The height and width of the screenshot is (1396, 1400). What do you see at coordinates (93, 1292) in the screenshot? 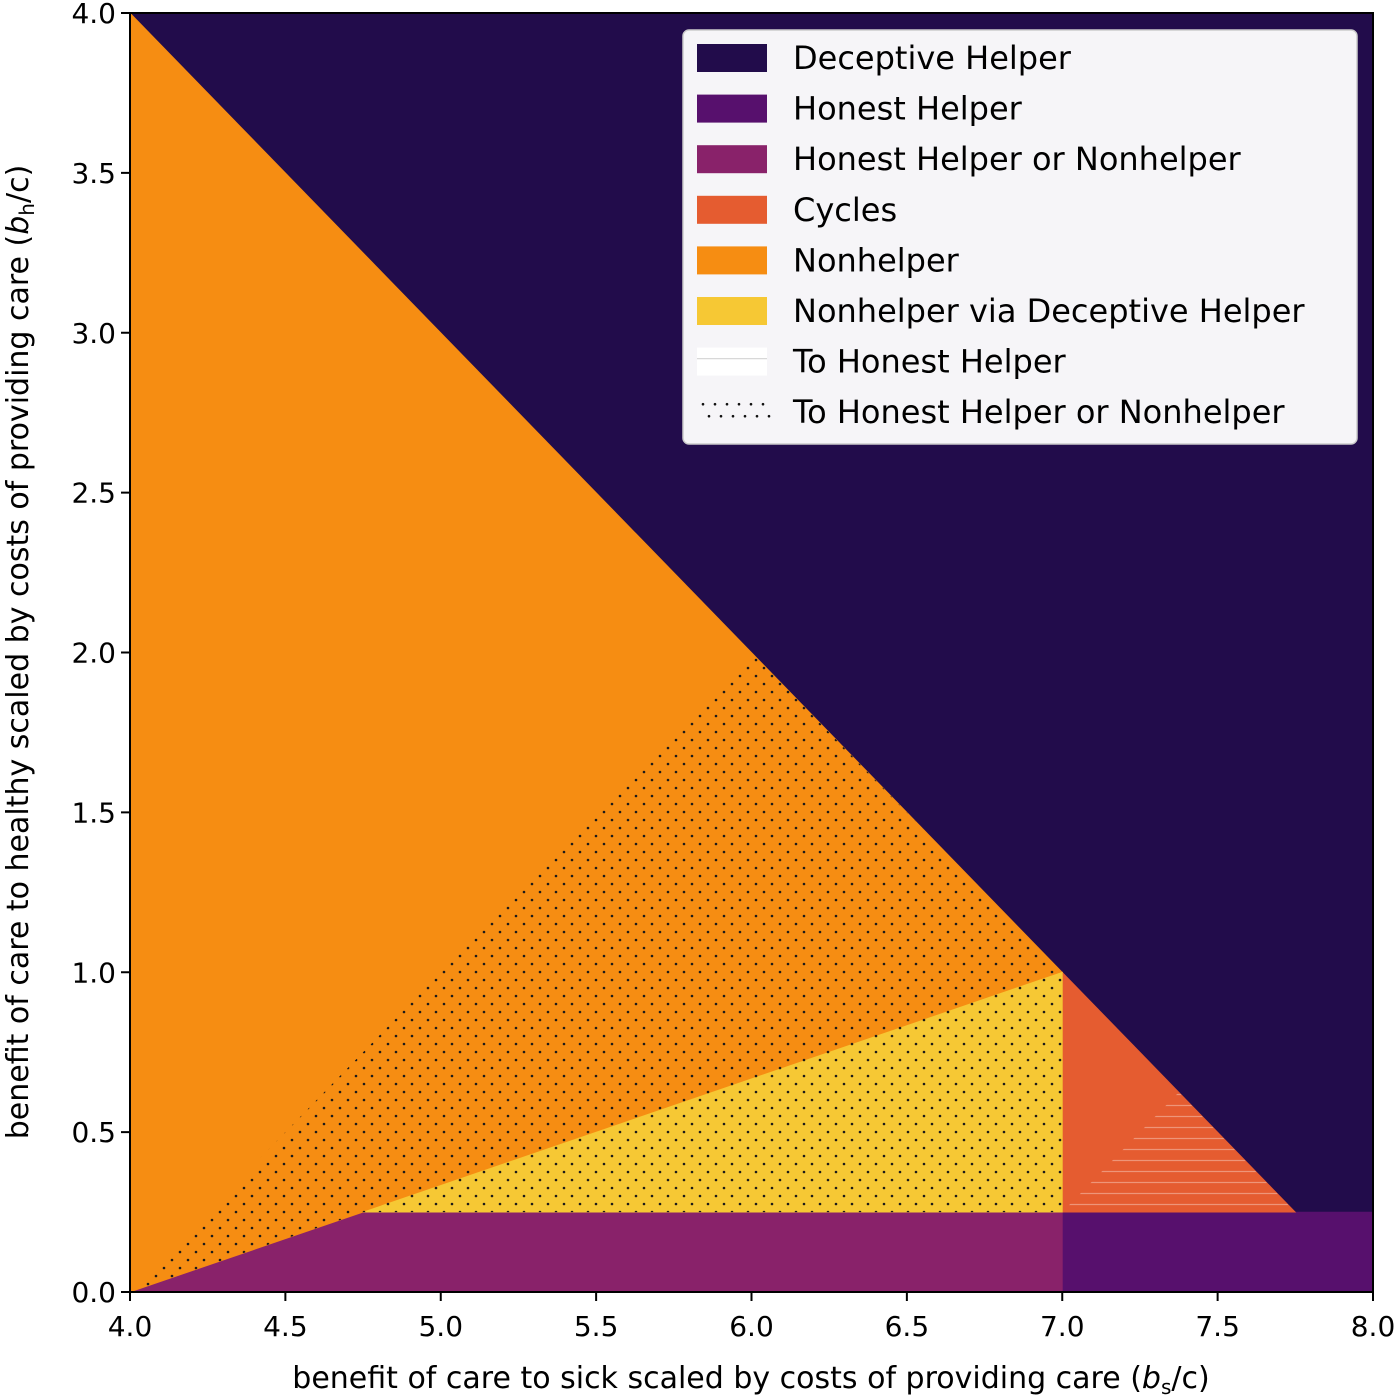
I see `y-tick-label: 0.0` at bounding box center [93, 1292].